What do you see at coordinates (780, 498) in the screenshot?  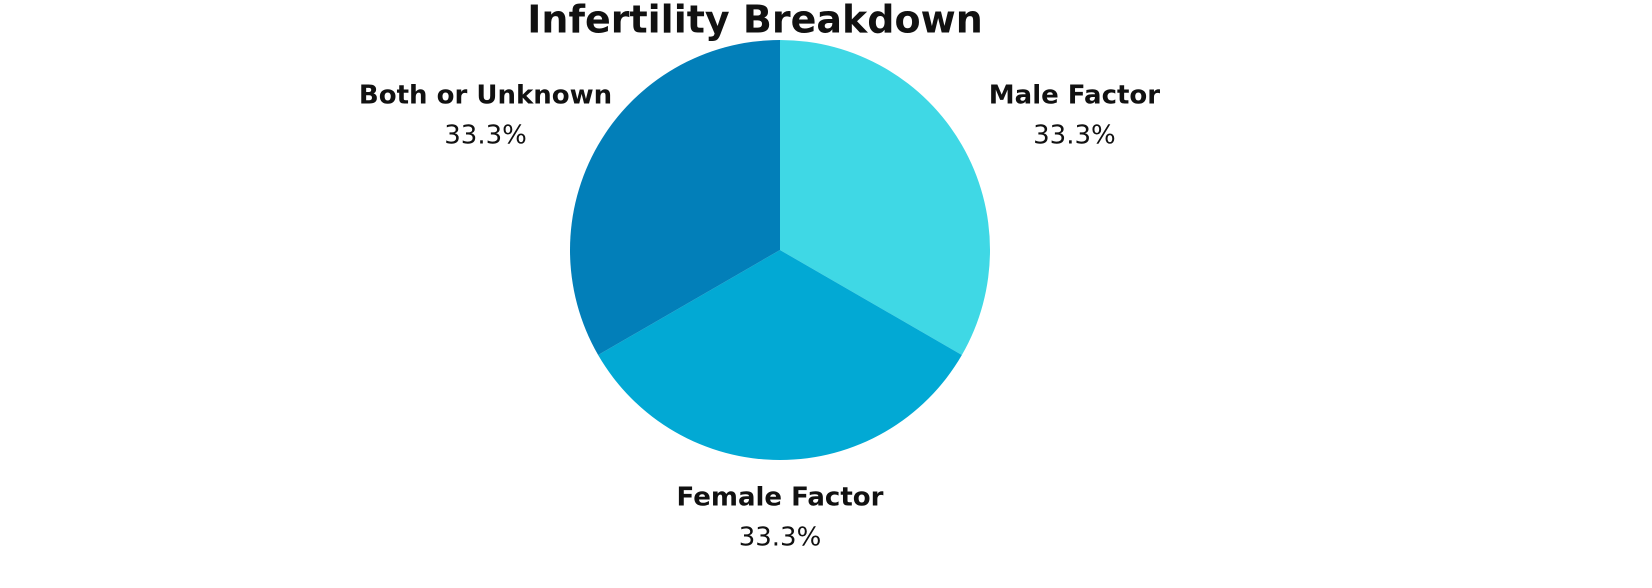 I see `slice-label: Female Factor` at bounding box center [780, 498].